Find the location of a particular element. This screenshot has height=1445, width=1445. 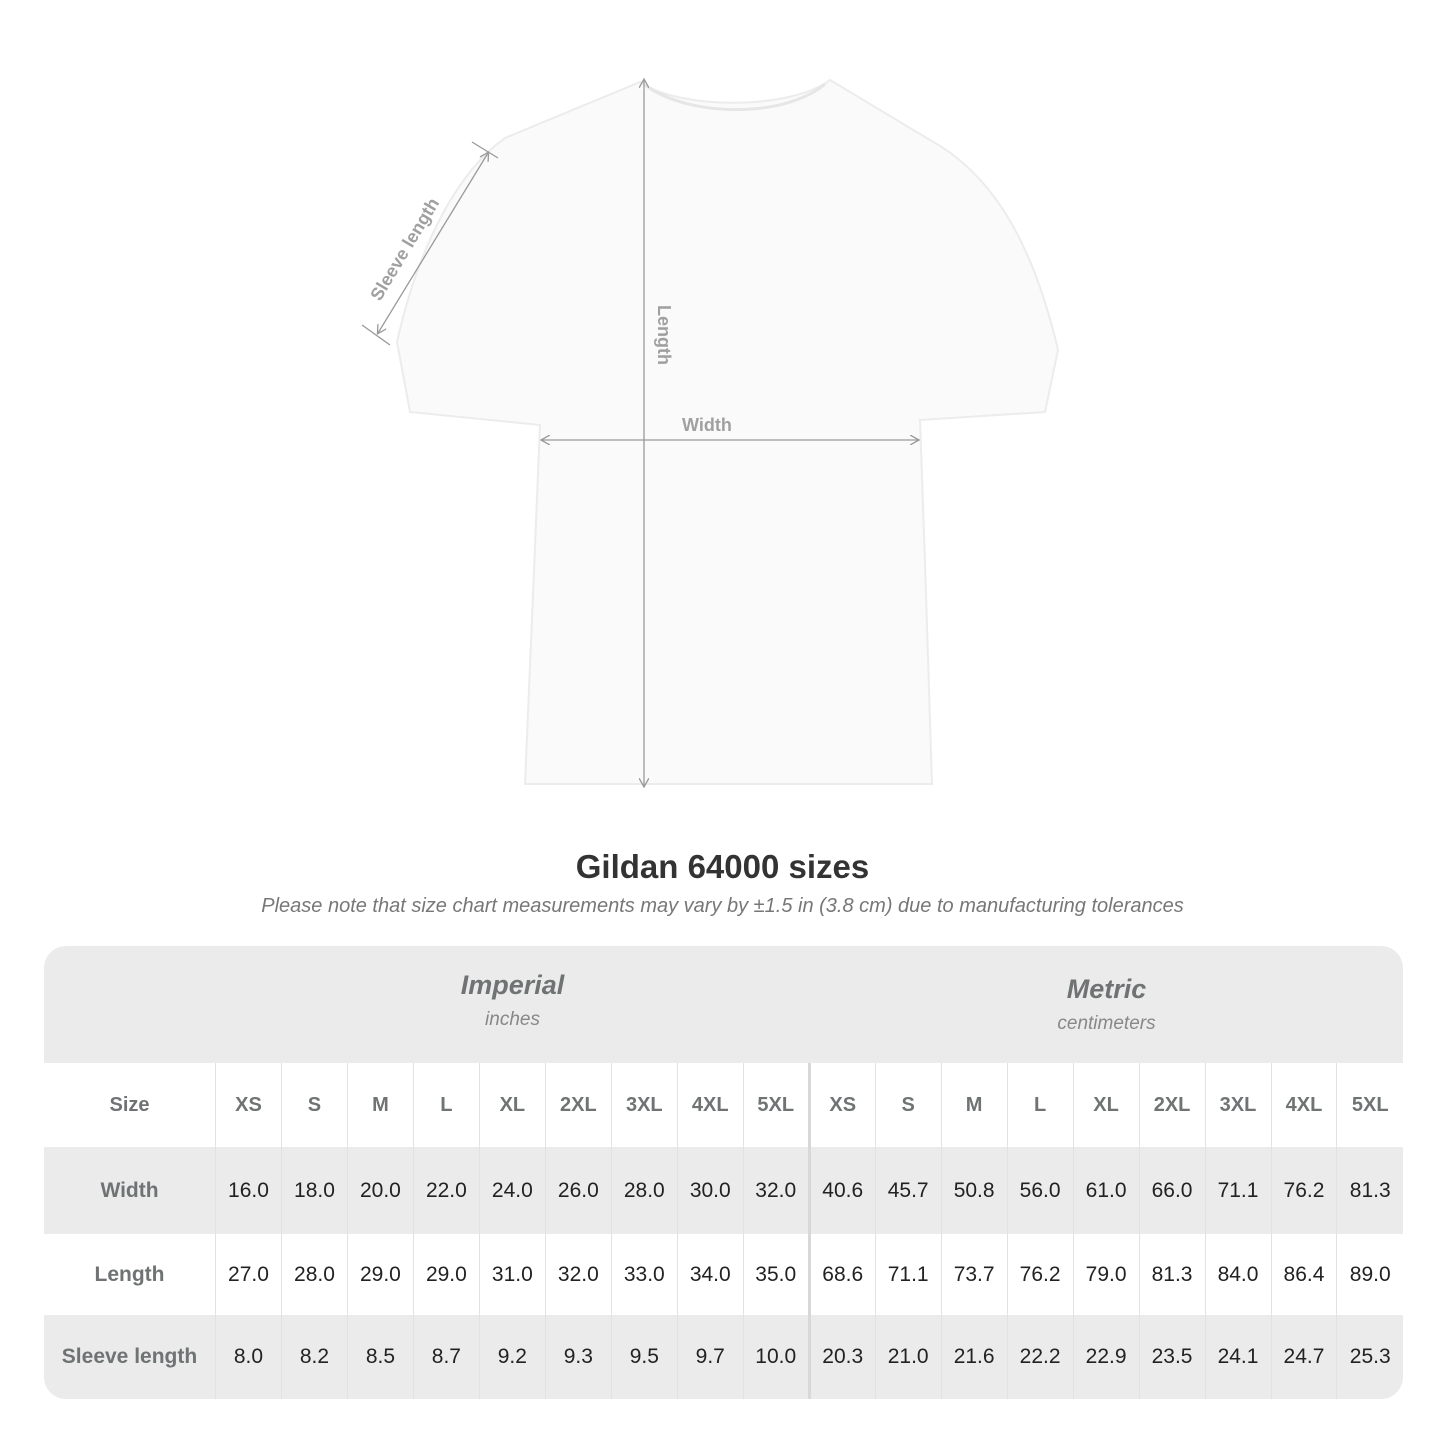

row-label: Length is located at coordinates (129, 1274).